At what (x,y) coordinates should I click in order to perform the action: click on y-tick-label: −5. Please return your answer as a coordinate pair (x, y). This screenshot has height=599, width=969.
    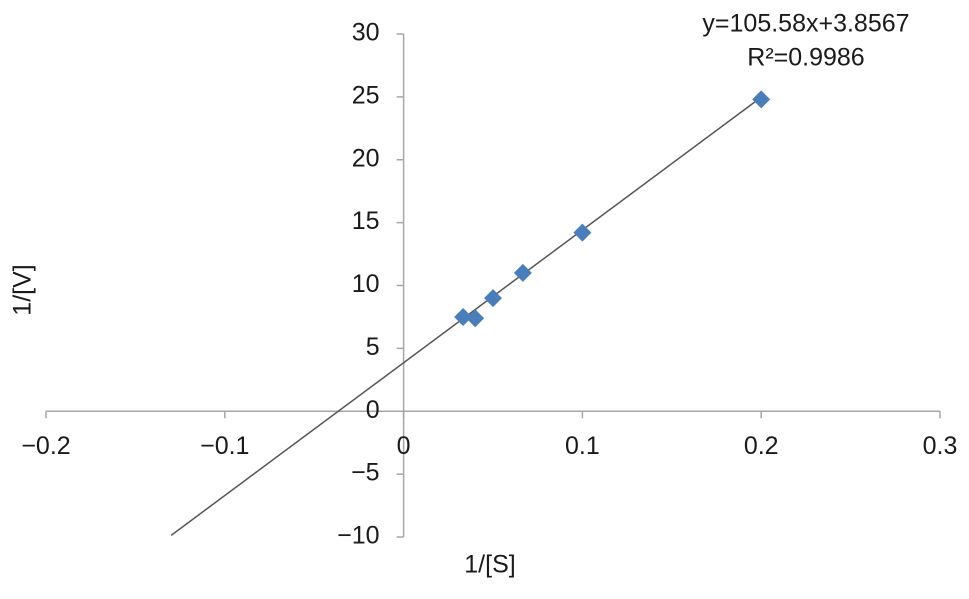
    Looking at the image, I should click on (365, 473).